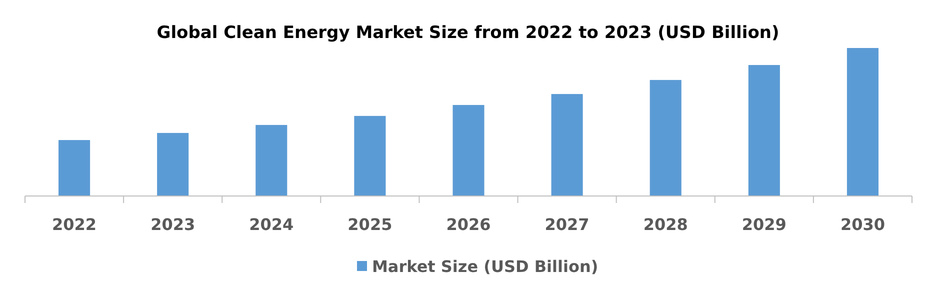 Image resolution: width=936 pixels, height=297 pixels. I want to click on chart-title: Global Clean Energy Market Size from 2022 to 2023 (USD Billion), so click(468, 33).